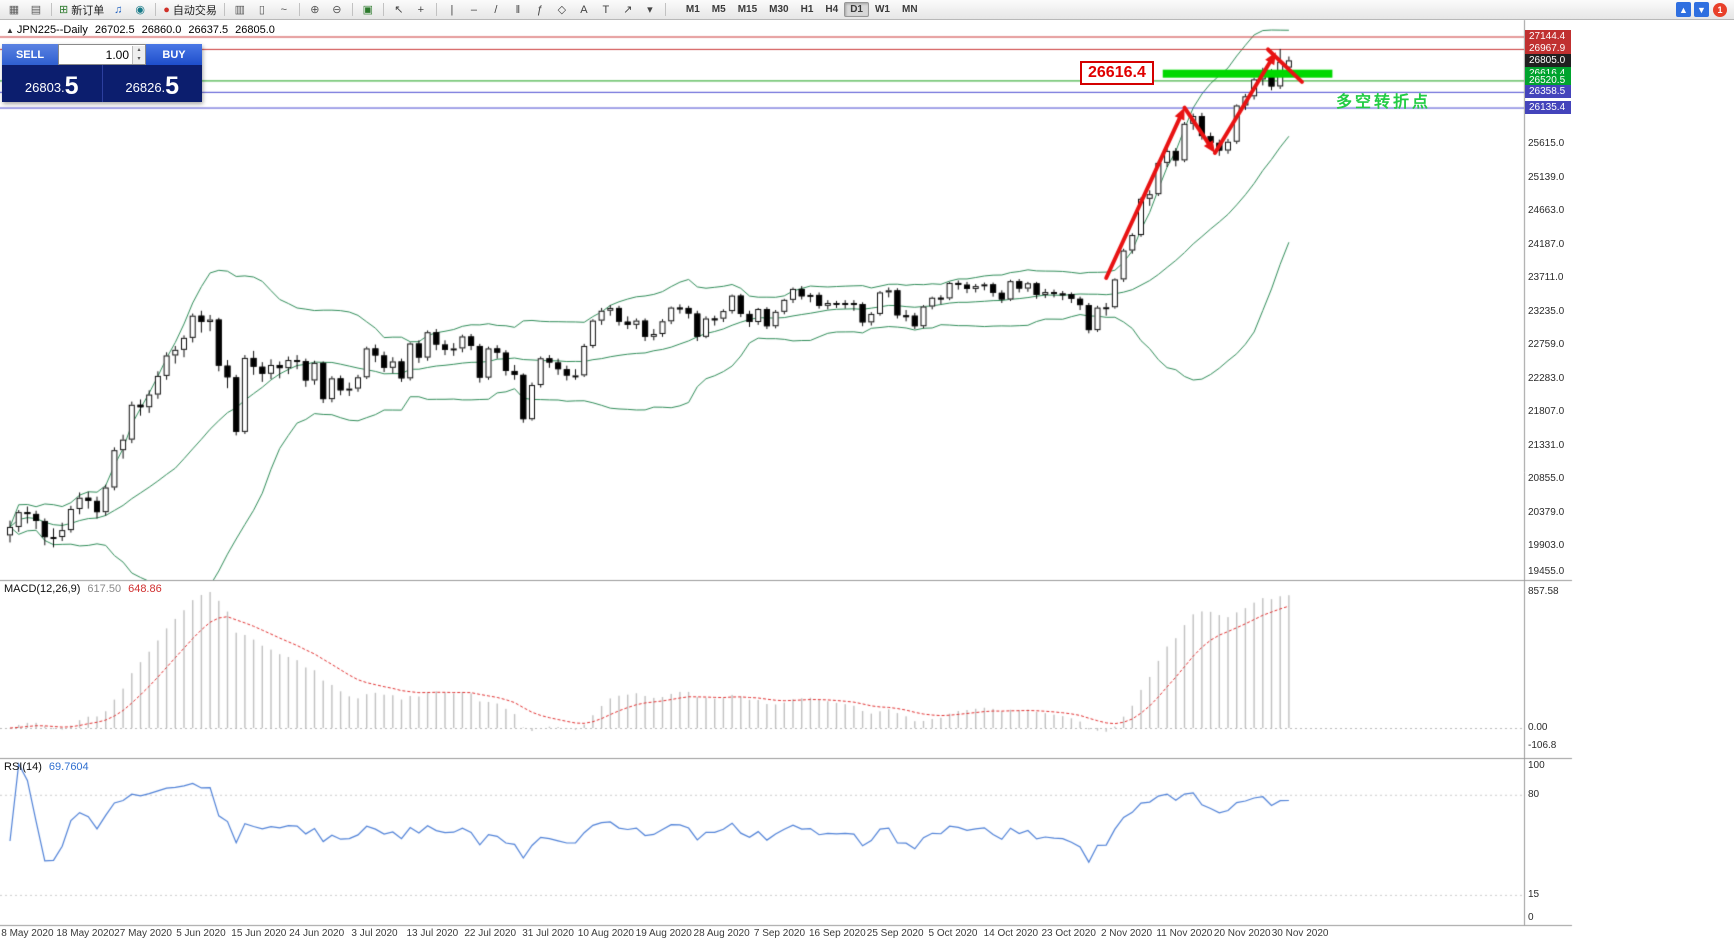 This screenshot has width=1734, height=942. I want to click on zoom-out-icon: ⊖, so click(337, 10).